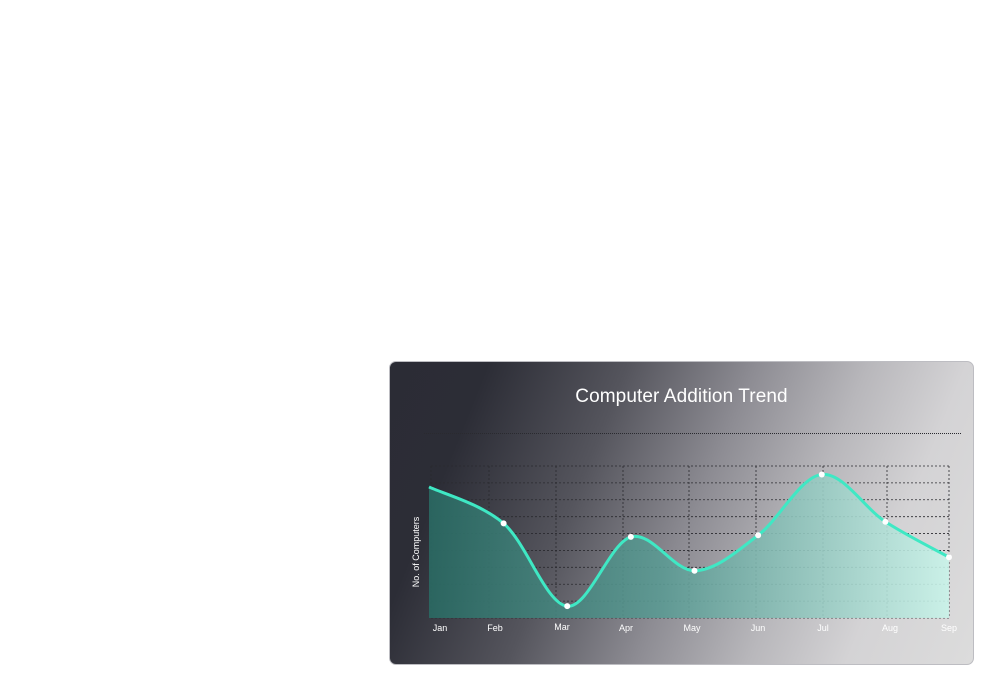 The height and width of the screenshot is (675, 1000). What do you see at coordinates (503, 523) in the screenshot?
I see `data-point-feb` at bounding box center [503, 523].